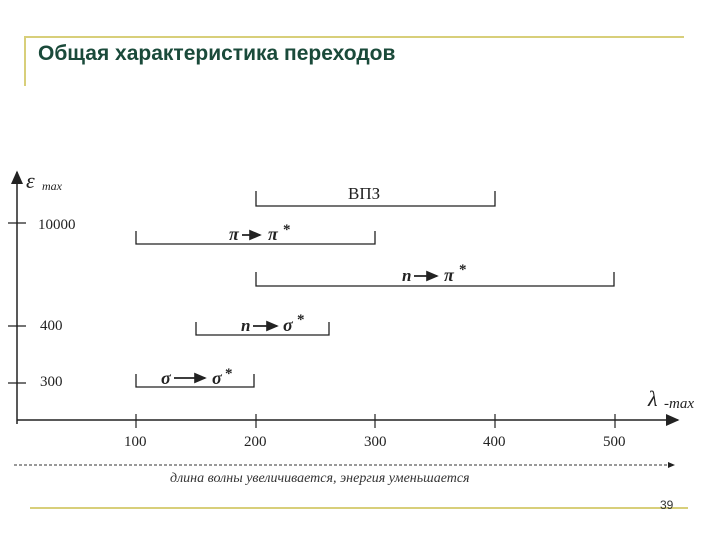  What do you see at coordinates (288, 325) in the screenshot?
I see `n-sigma-to: σ` at bounding box center [288, 325].